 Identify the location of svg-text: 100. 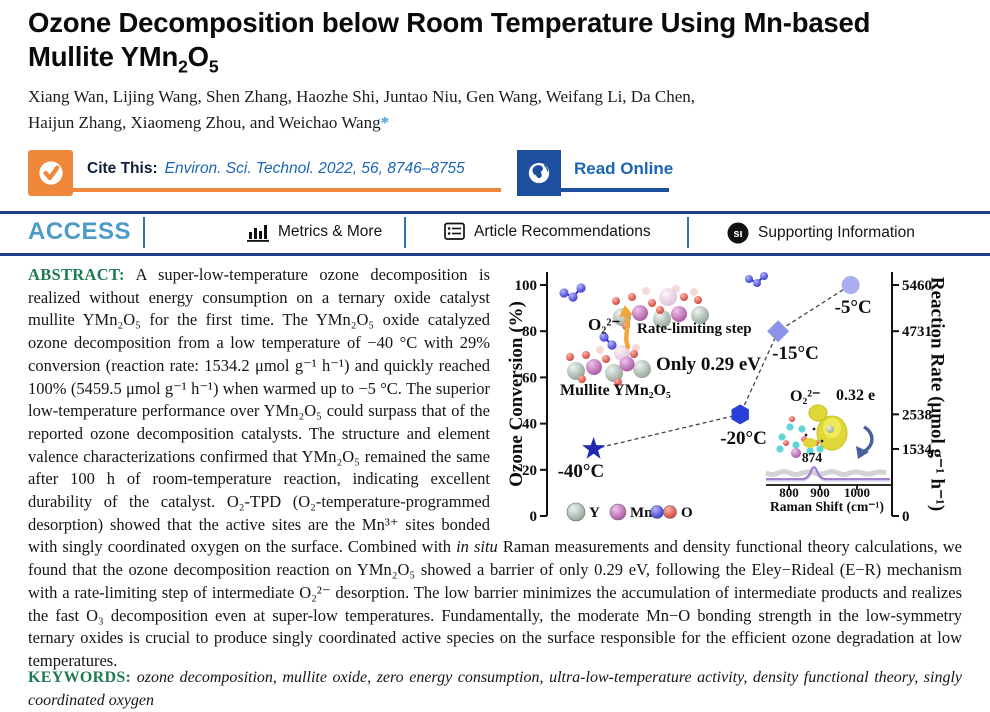
(526, 286).